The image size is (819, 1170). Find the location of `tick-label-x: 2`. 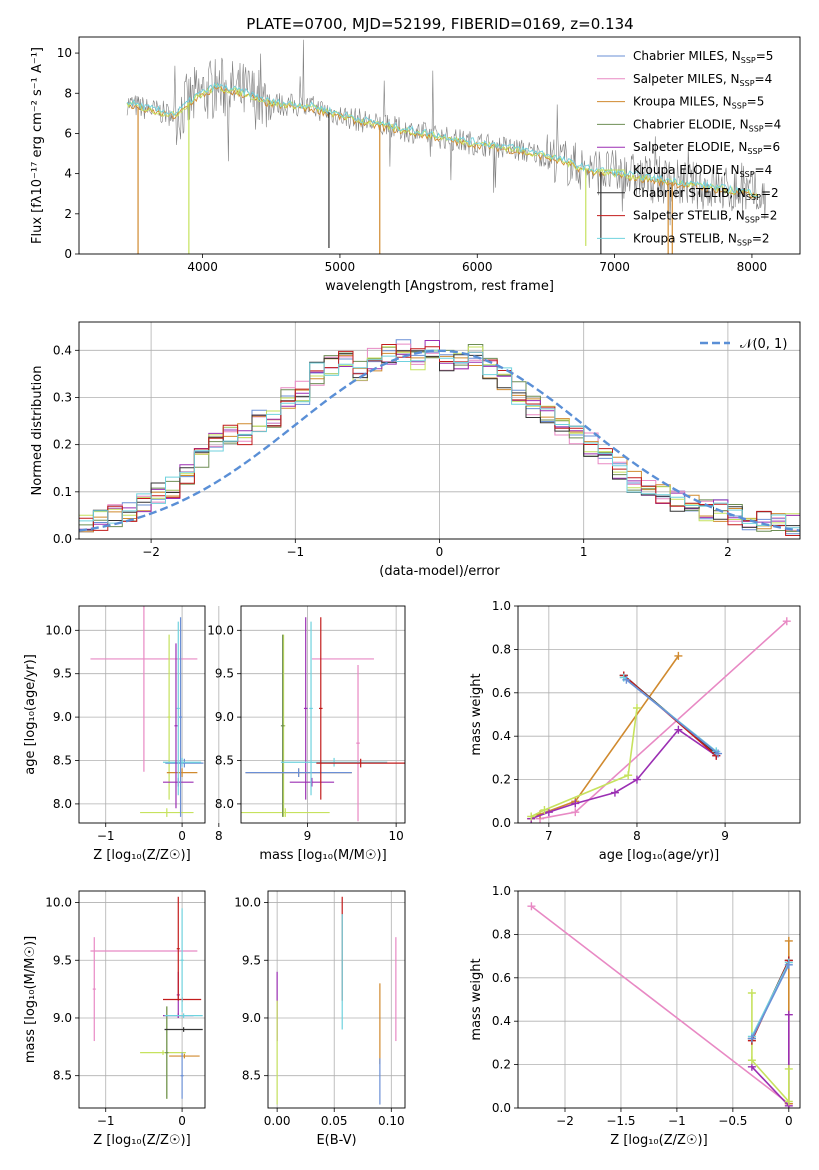

tick-label-x: 2 is located at coordinates (728, 552).